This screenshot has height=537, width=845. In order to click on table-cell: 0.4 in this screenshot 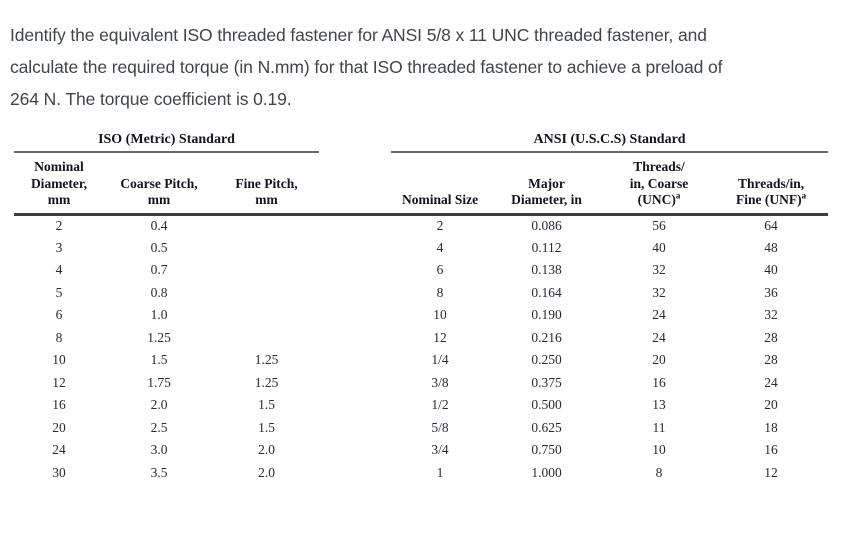, I will do `click(159, 225)`.